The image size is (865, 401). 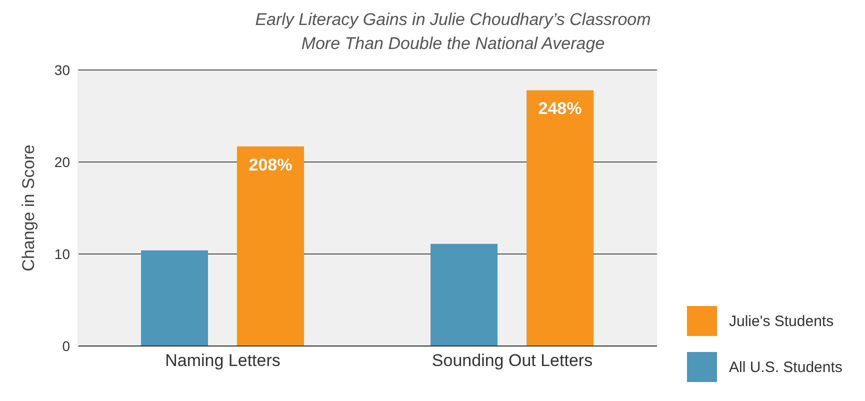 I want to click on y-tick-label: 20, so click(x=62, y=162).